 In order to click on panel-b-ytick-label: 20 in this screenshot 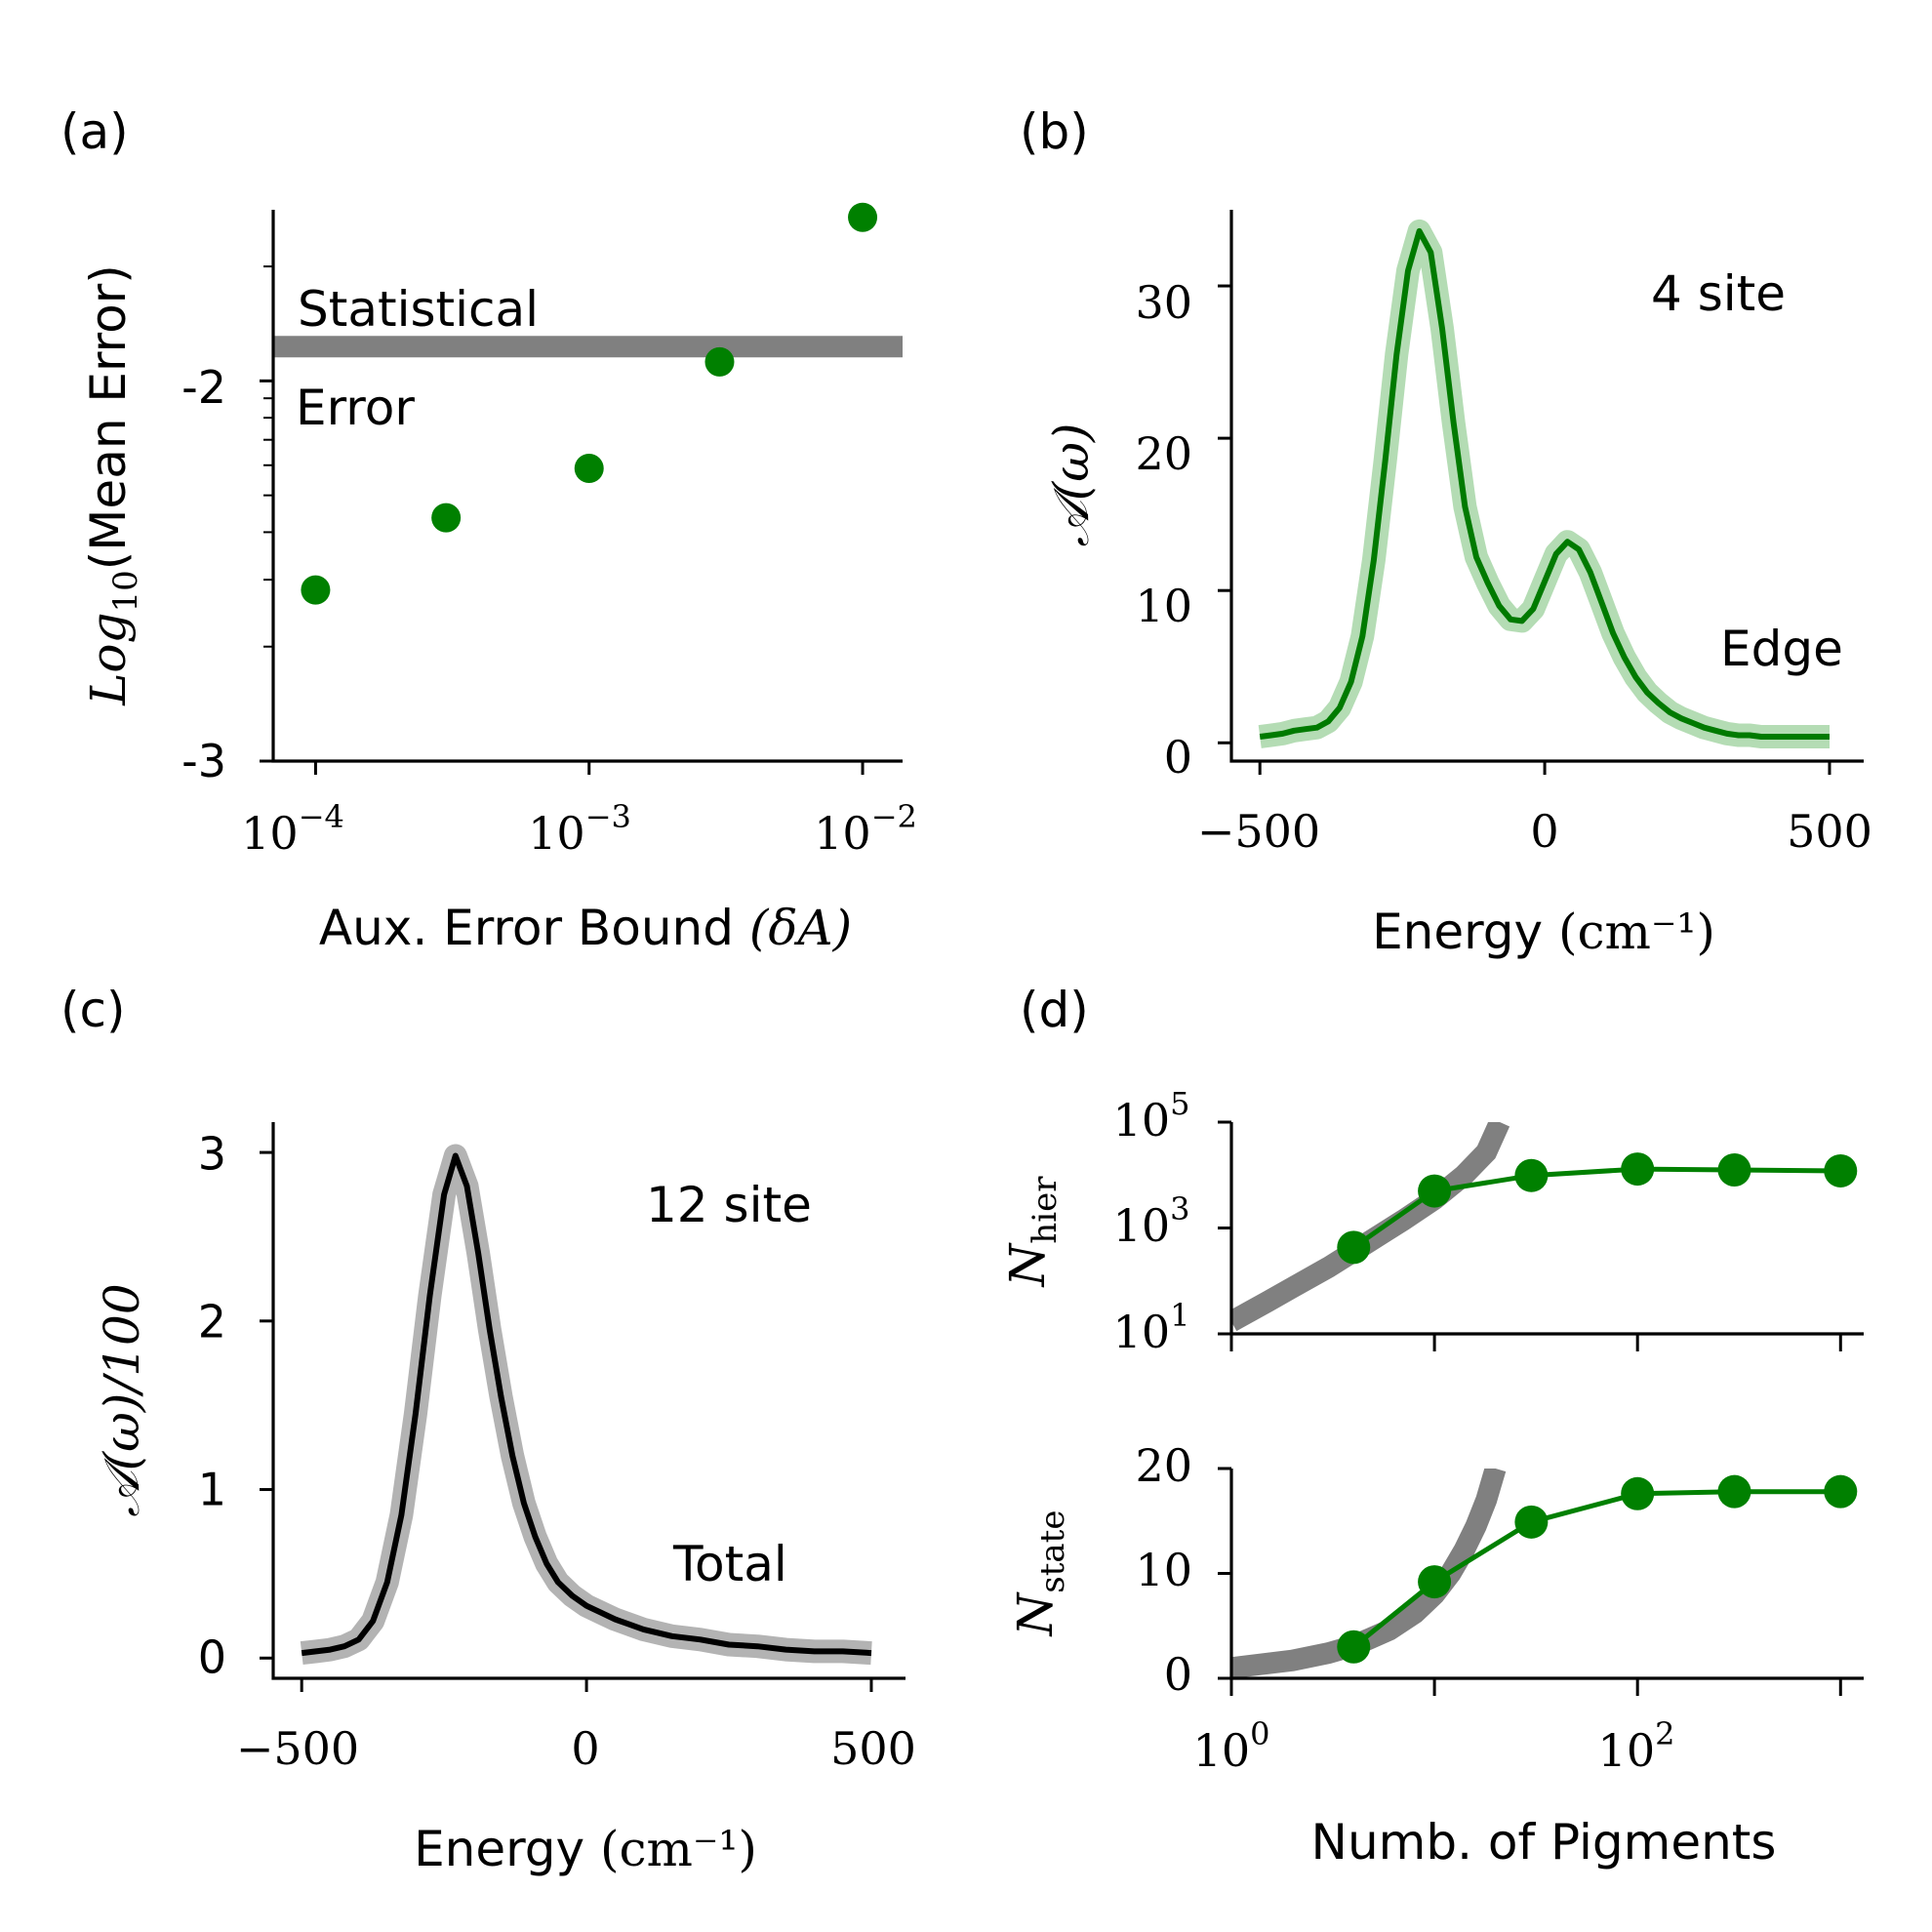, I will do `click(1163, 453)`.